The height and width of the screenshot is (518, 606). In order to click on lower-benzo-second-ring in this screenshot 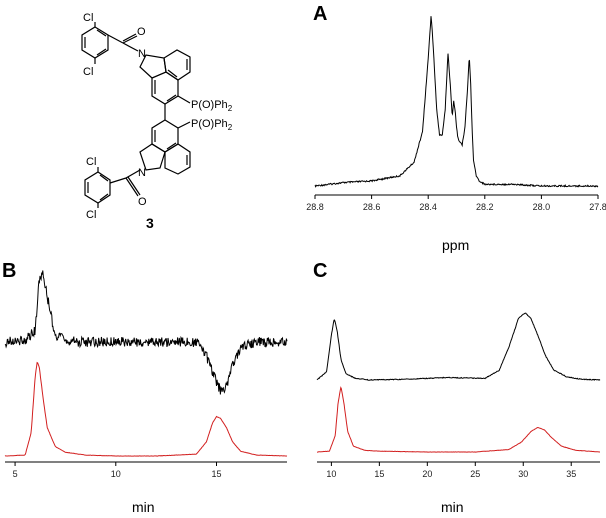, I will do `click(177, 159)`.